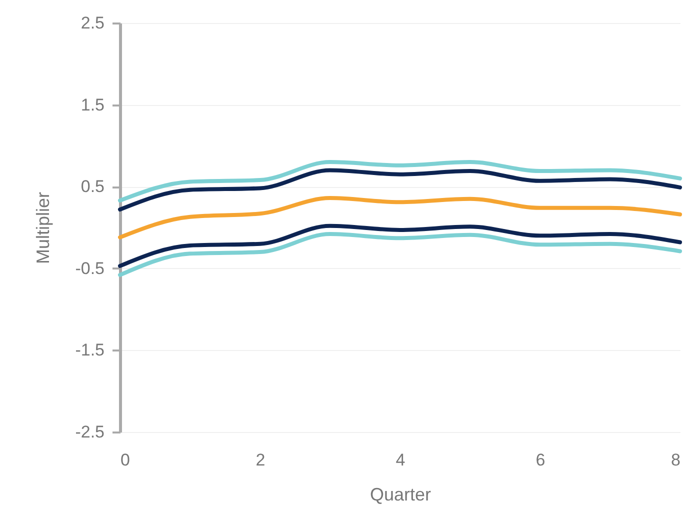  What do you see at coordinates (675, 460) in the screenshot?
I see `x-tick-label: 8` at bounding box center [675, 460].